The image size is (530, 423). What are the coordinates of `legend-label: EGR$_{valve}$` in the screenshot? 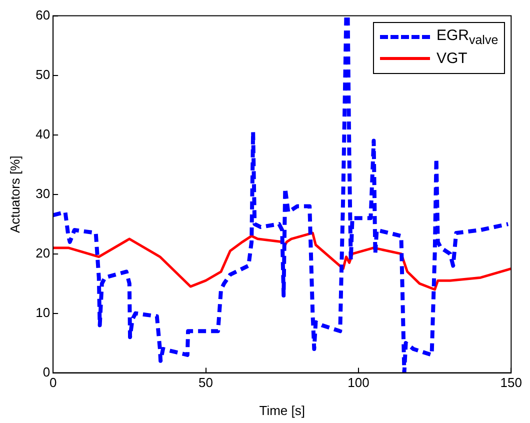 It's located at (467, 36).